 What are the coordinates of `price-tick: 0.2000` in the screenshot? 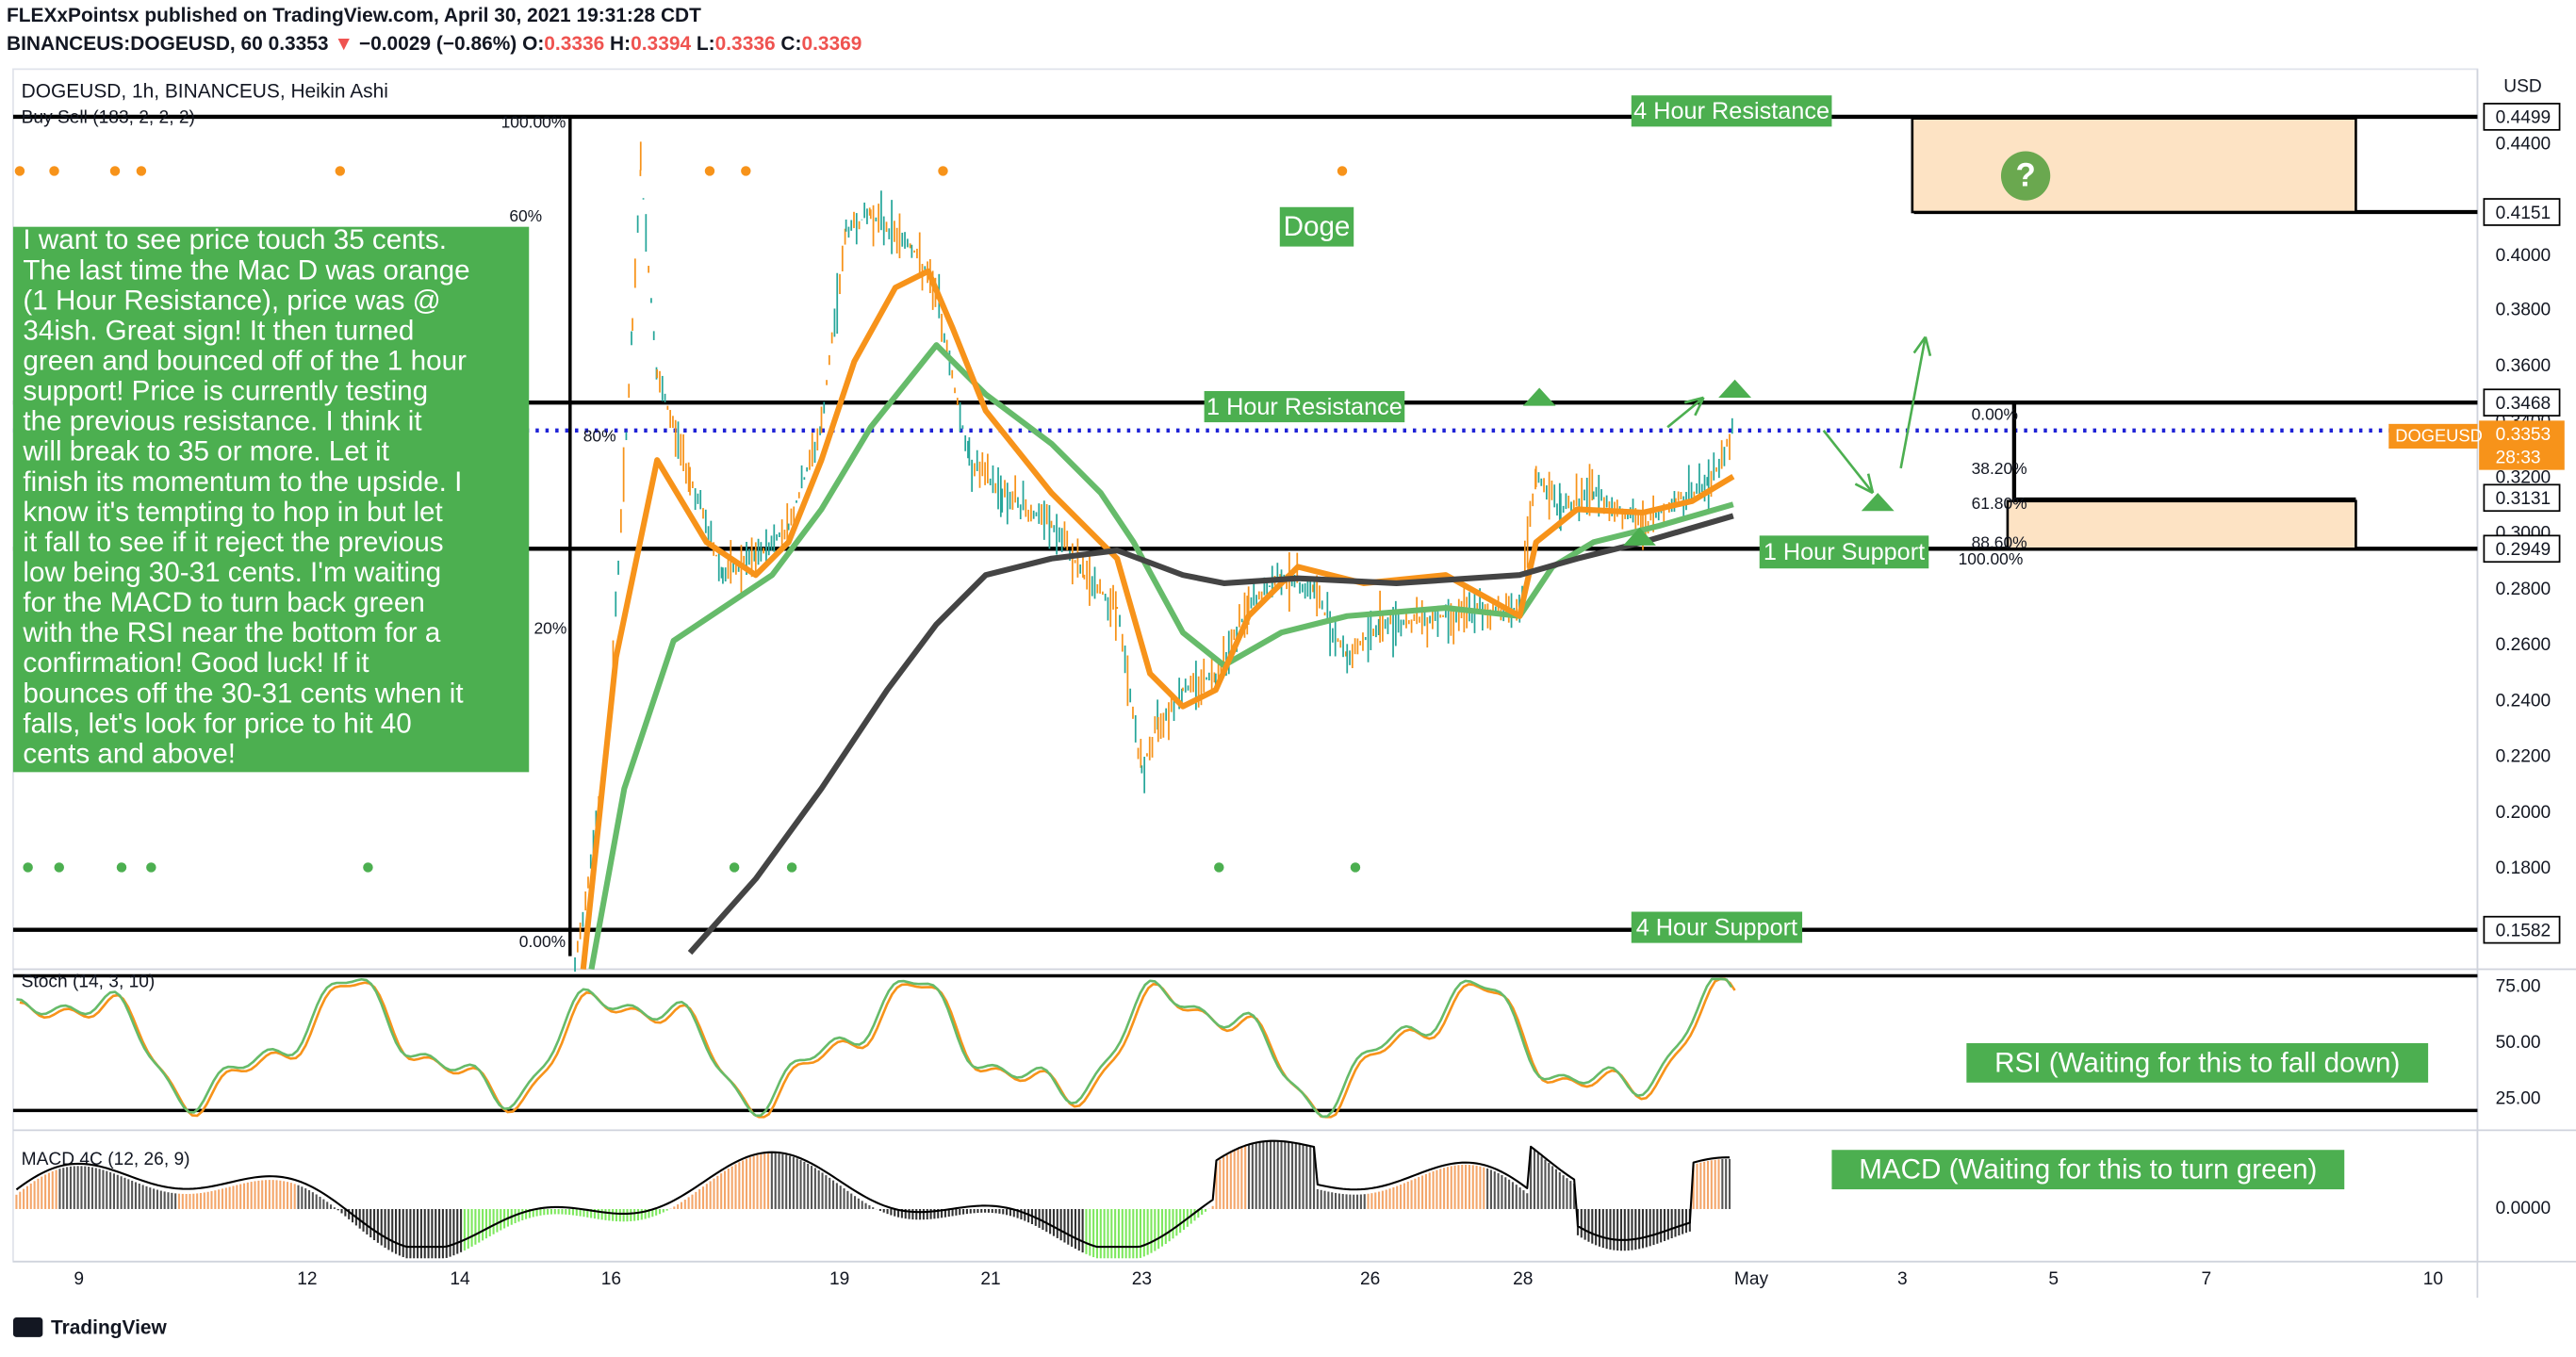 It's located at (2523, 813).